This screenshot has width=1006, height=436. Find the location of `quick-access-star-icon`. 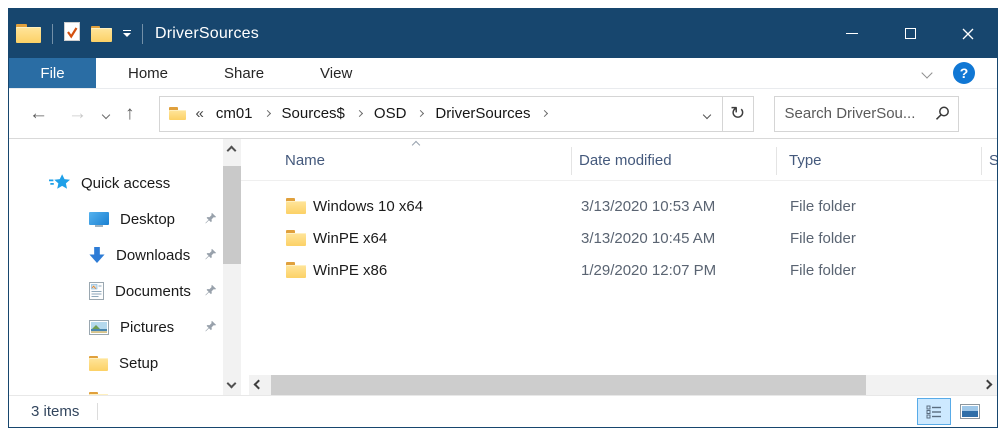

quick-access-star-icon is located at coordinates (59, 183).